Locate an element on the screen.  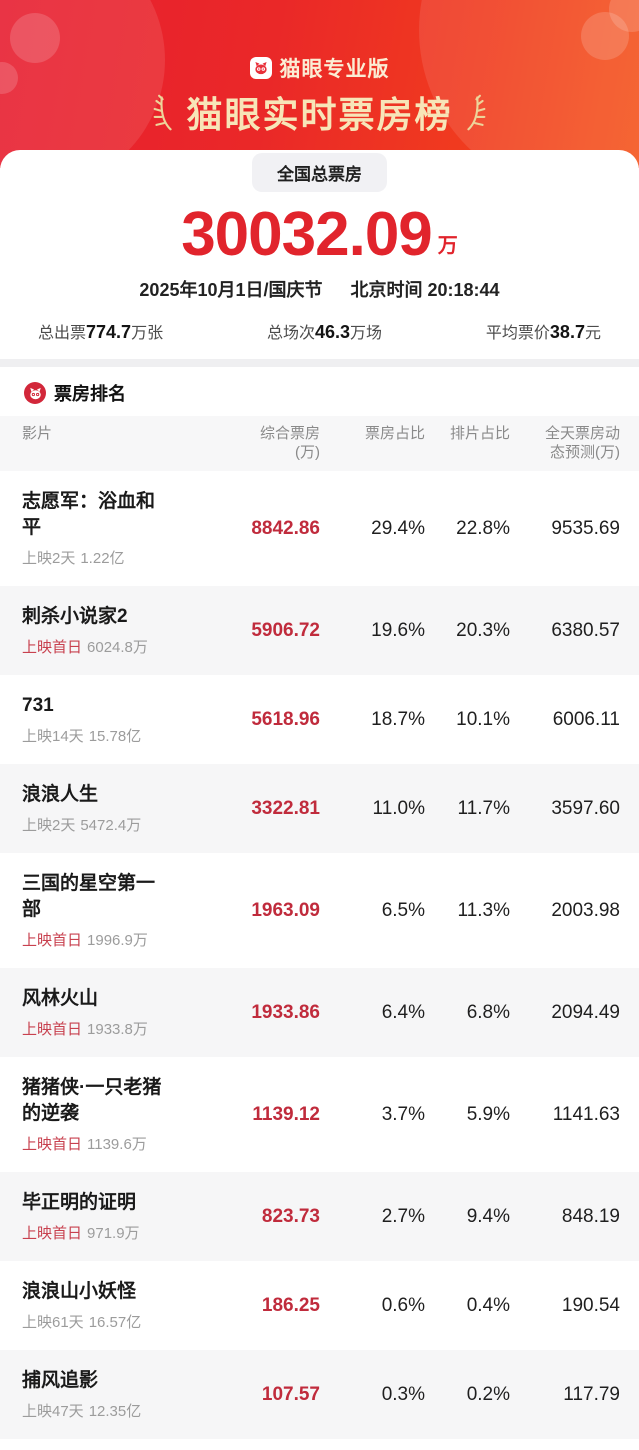
release-total-label: 6024.8万 is located at coordinates (117, 647).